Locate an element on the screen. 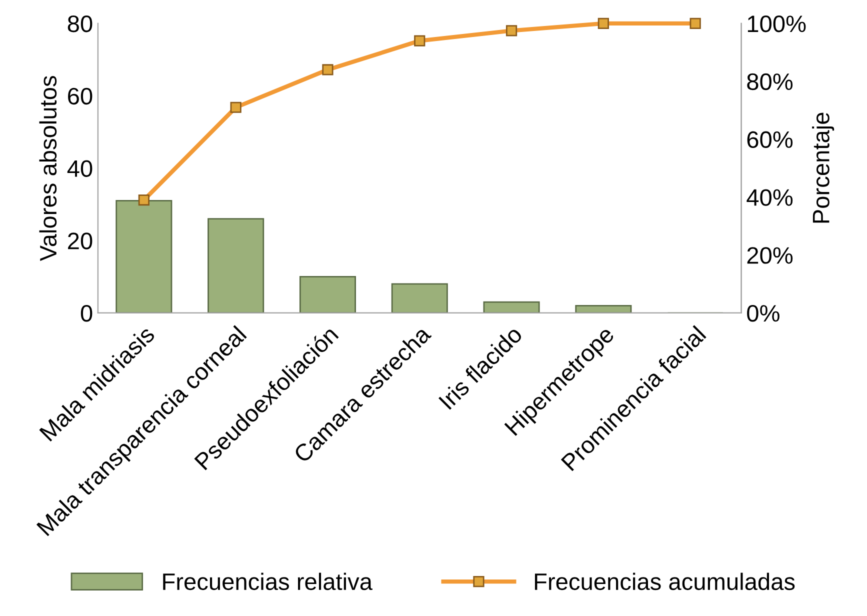  y2-tick-label: 0% is located at coordinates (763, 313).